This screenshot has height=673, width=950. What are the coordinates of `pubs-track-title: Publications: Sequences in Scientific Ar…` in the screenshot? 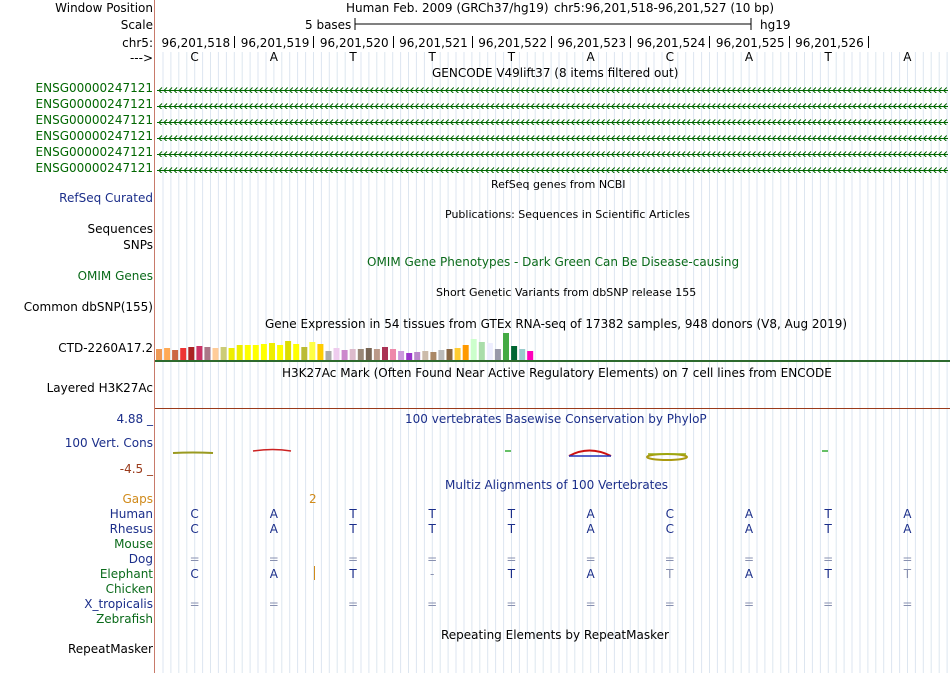 It's located at (567, 214).